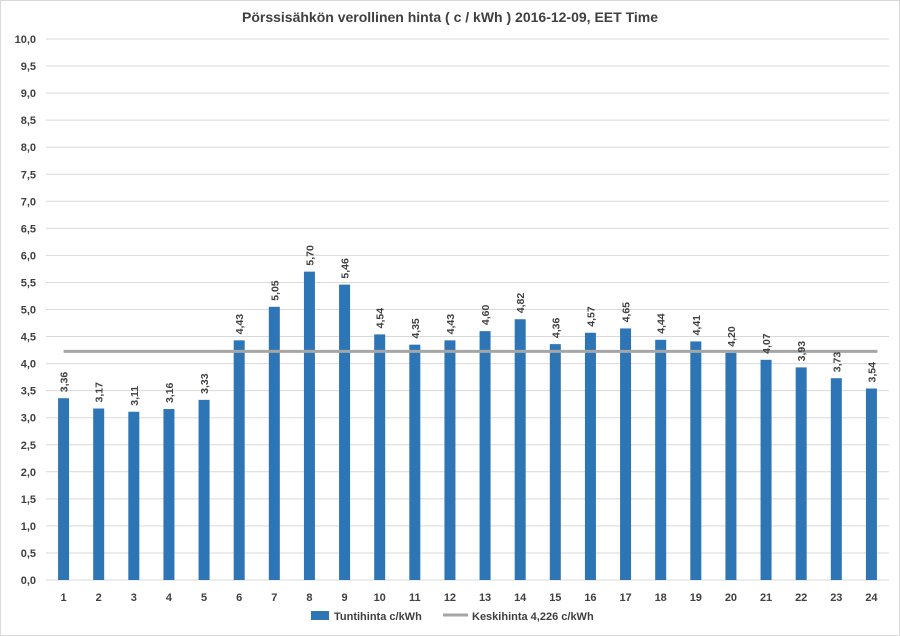 The image size is (900, 636). What do you see at coordinates (28, 392) in the screenshot?
I see `y-tick-label: 3,5` at bounding box center [28, 392].